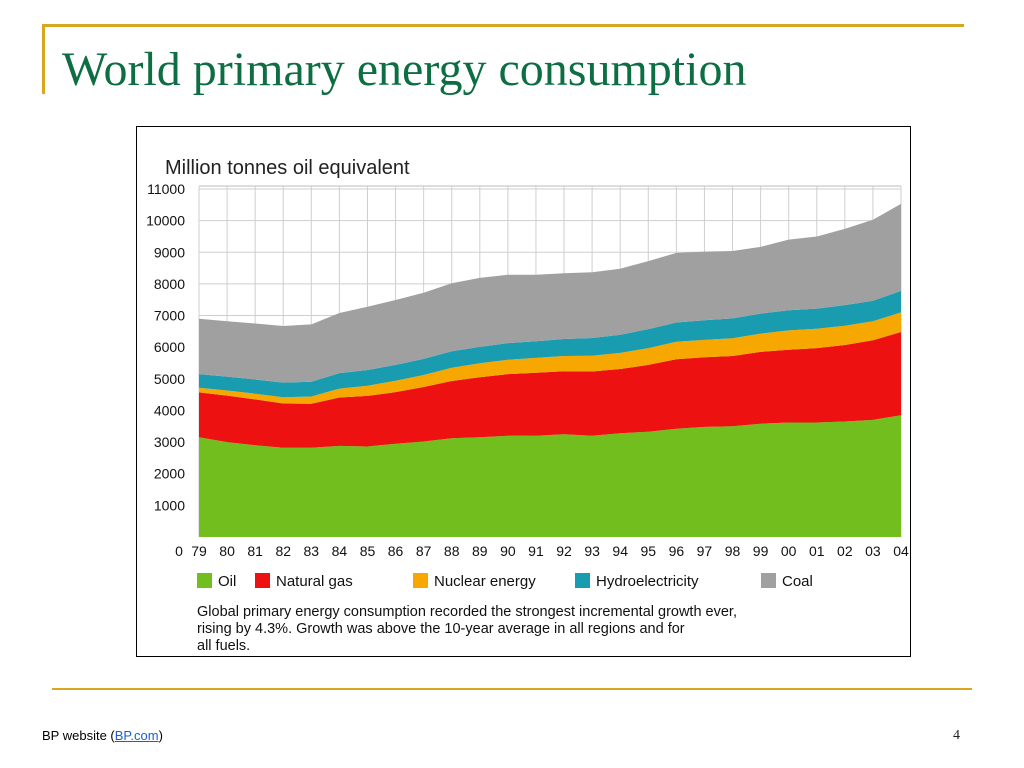 The width and height of the screenshot is (1024, 768). What do you see at coordinates (78, 735) in the screenshot?
I see `footer-prefix: BP website (` at bounding box center [78, 735].